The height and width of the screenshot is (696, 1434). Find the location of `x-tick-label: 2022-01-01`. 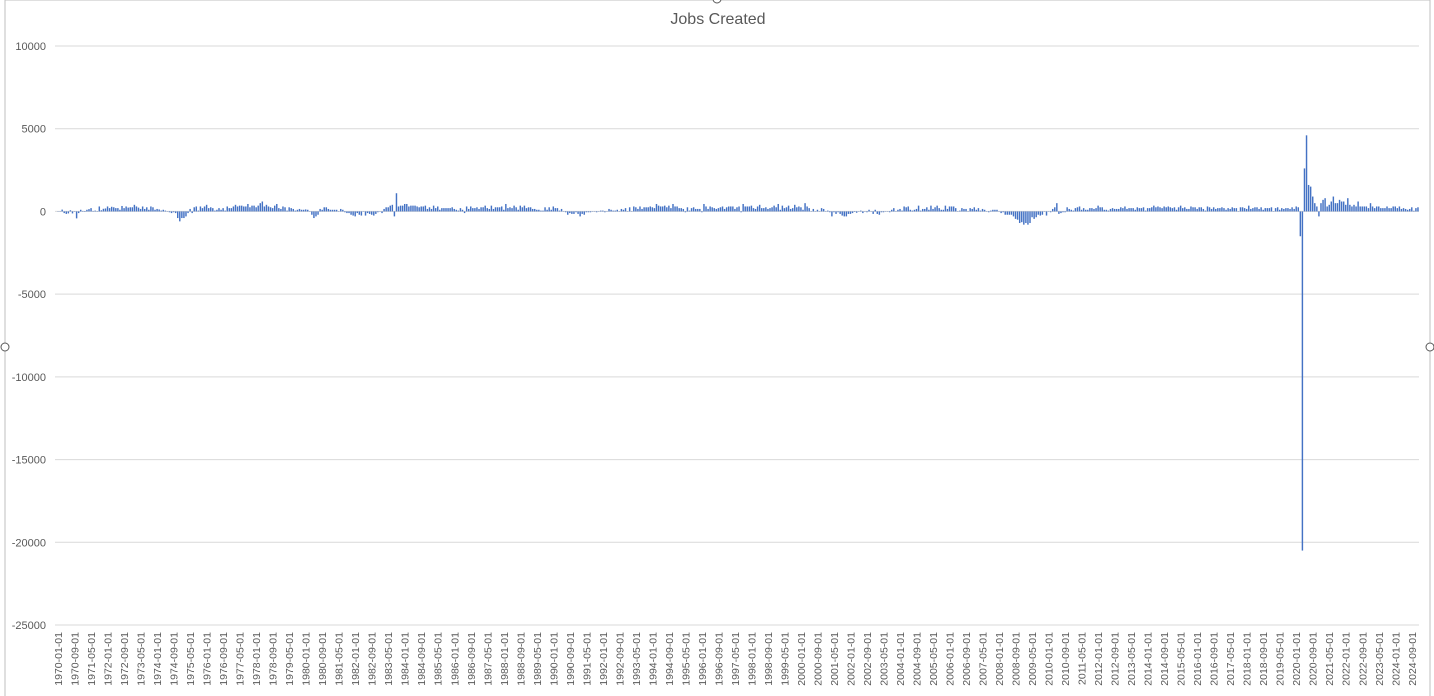

x-tick-label: 2022-01-01 is located at coordinates (1347, 659).